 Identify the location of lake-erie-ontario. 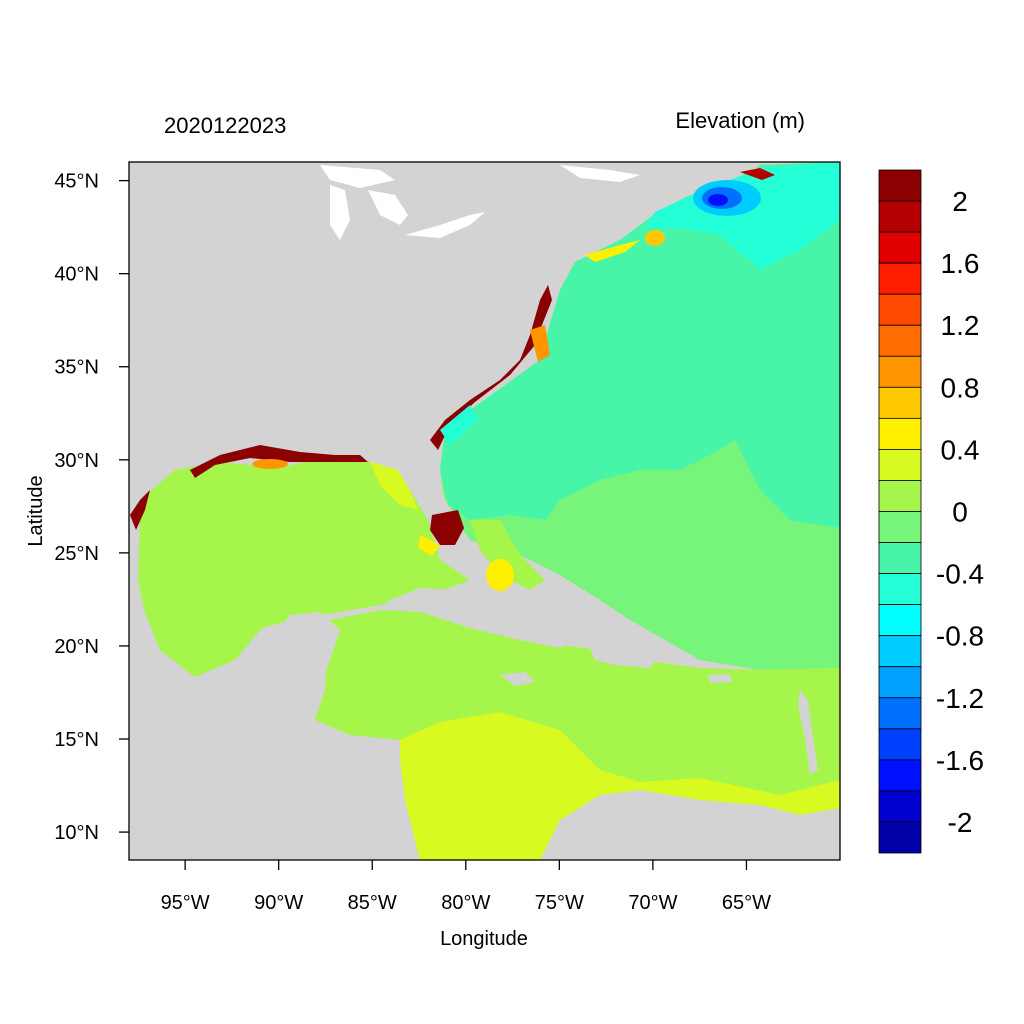
(445, 225).